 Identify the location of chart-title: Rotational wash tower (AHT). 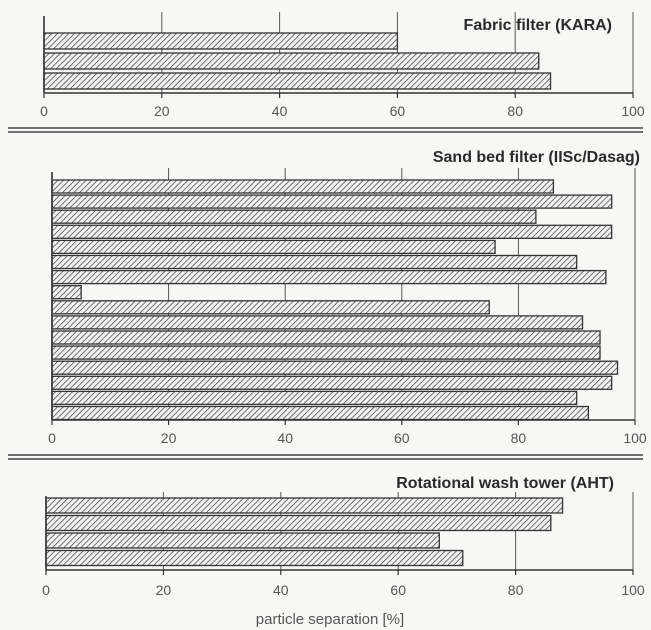
(505, 483).